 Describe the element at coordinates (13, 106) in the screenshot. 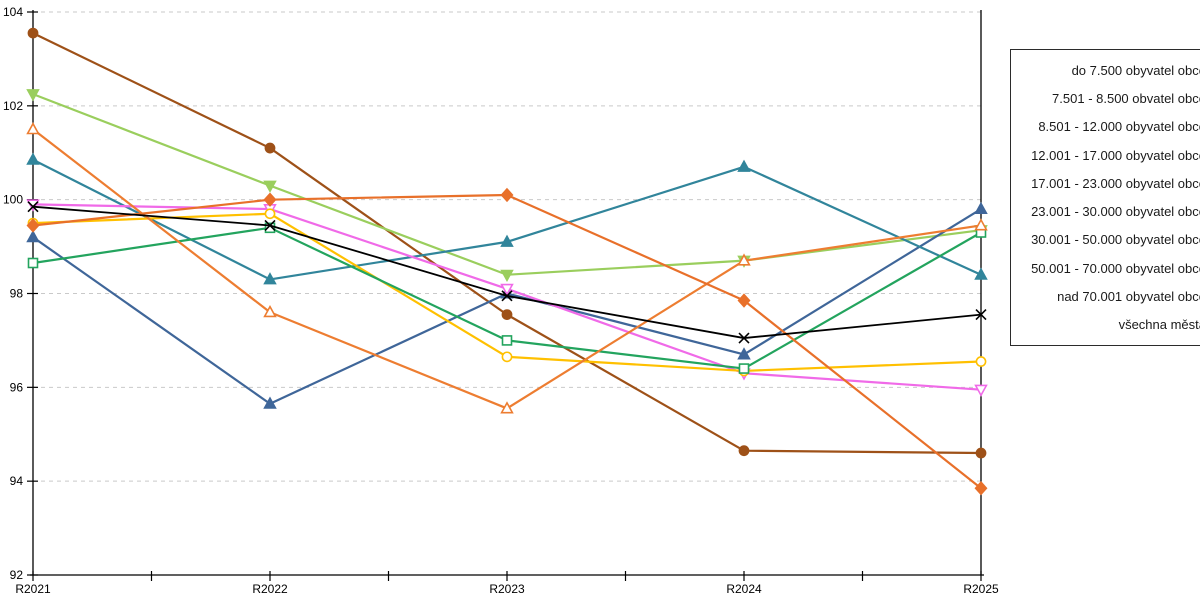

I see `y-tick-label: 102` at that location.